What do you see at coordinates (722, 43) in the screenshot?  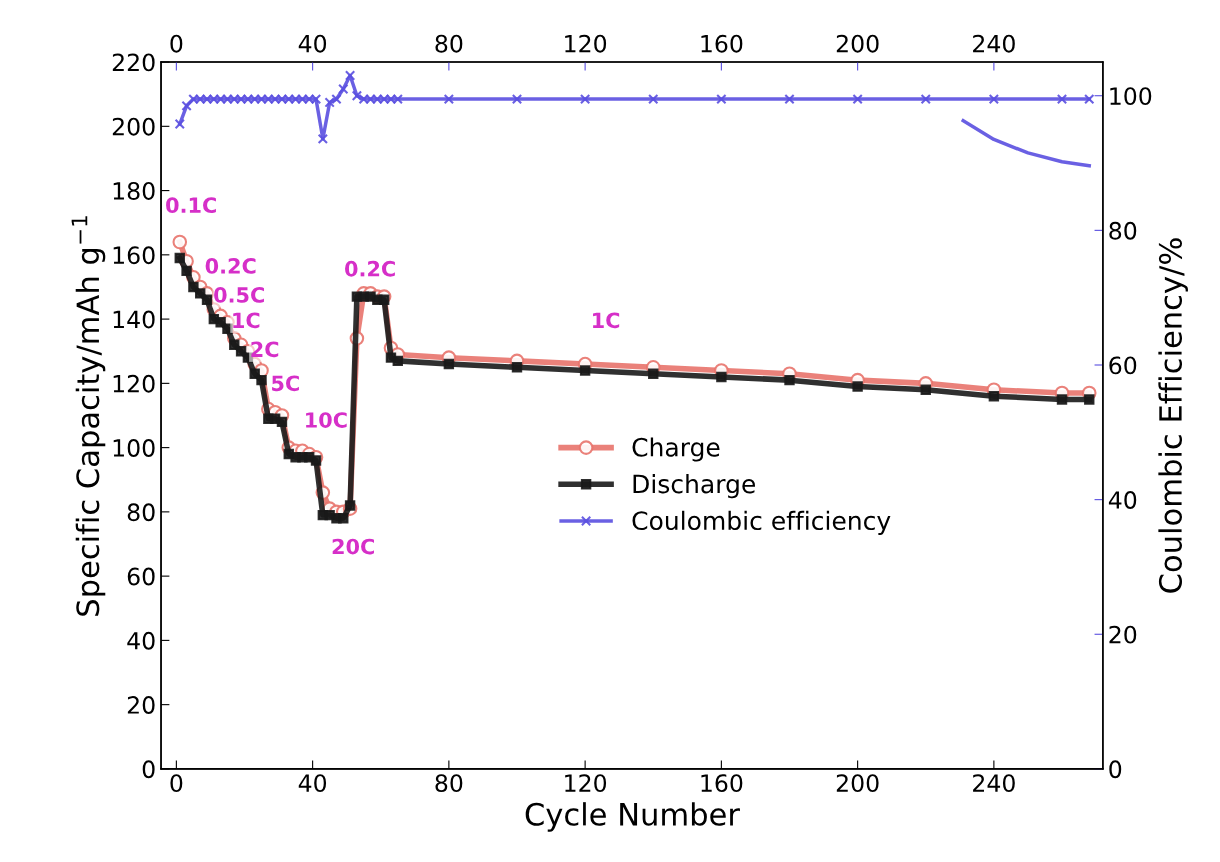 I see `x2-tick-label: 160` at bounding box center [722, 43].